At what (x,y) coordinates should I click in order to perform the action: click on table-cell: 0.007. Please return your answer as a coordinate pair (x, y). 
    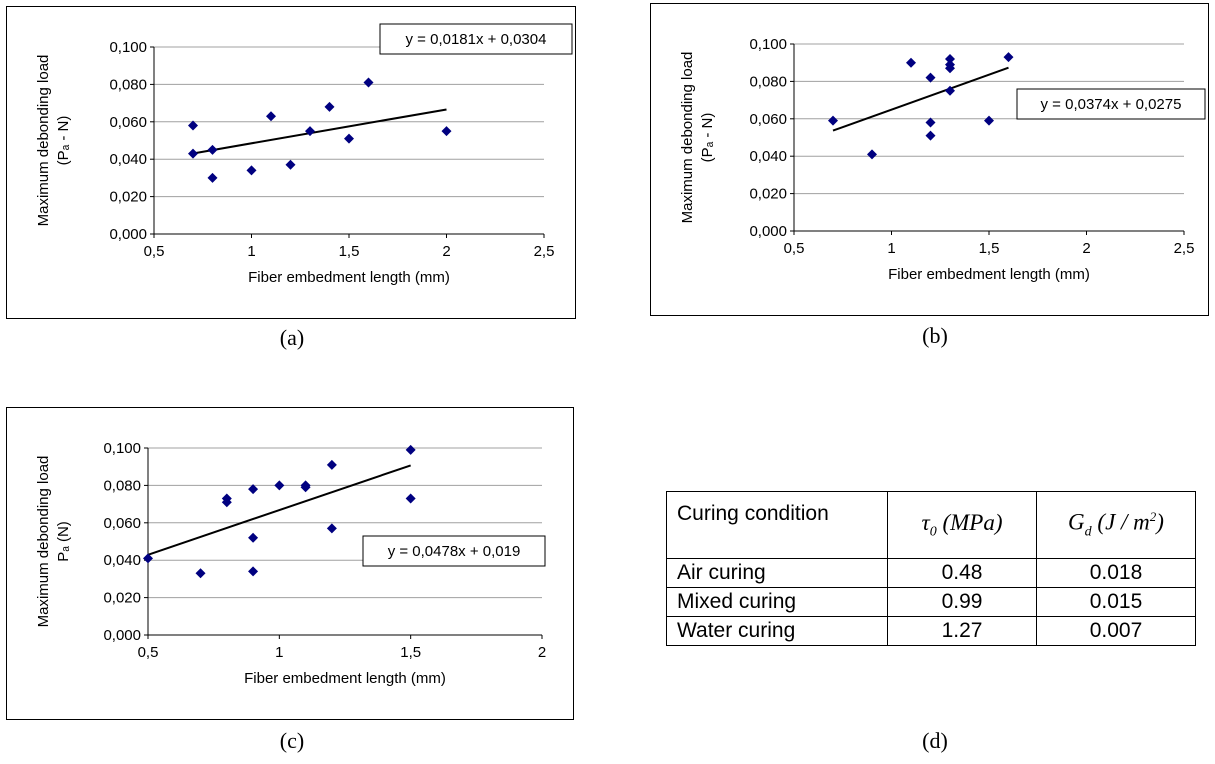
    Looking at the image, I should click on (1116, 631).